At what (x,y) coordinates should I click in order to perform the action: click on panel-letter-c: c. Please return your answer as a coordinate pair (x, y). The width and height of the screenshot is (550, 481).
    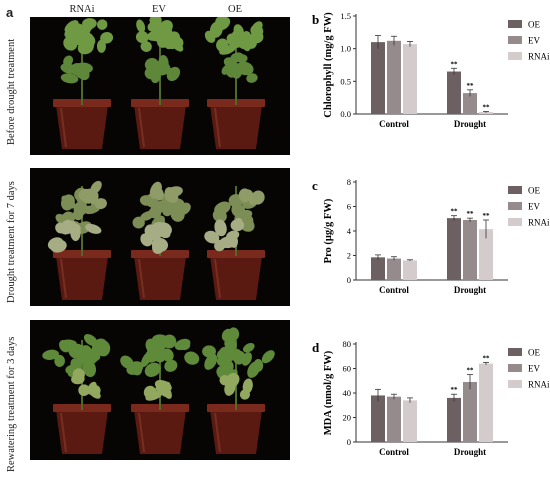
    Looking at the image, I should click on (315, 185).